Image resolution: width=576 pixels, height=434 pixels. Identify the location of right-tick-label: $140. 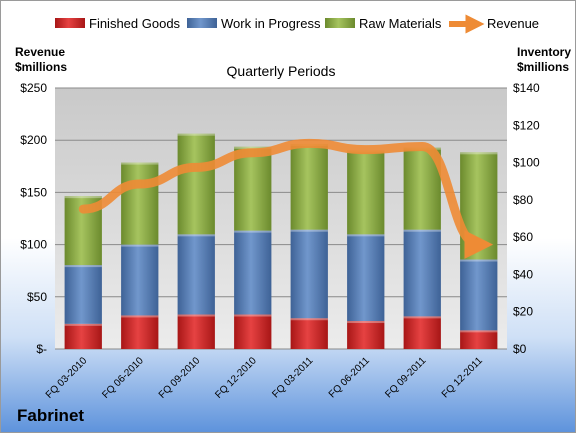
(526, 88).